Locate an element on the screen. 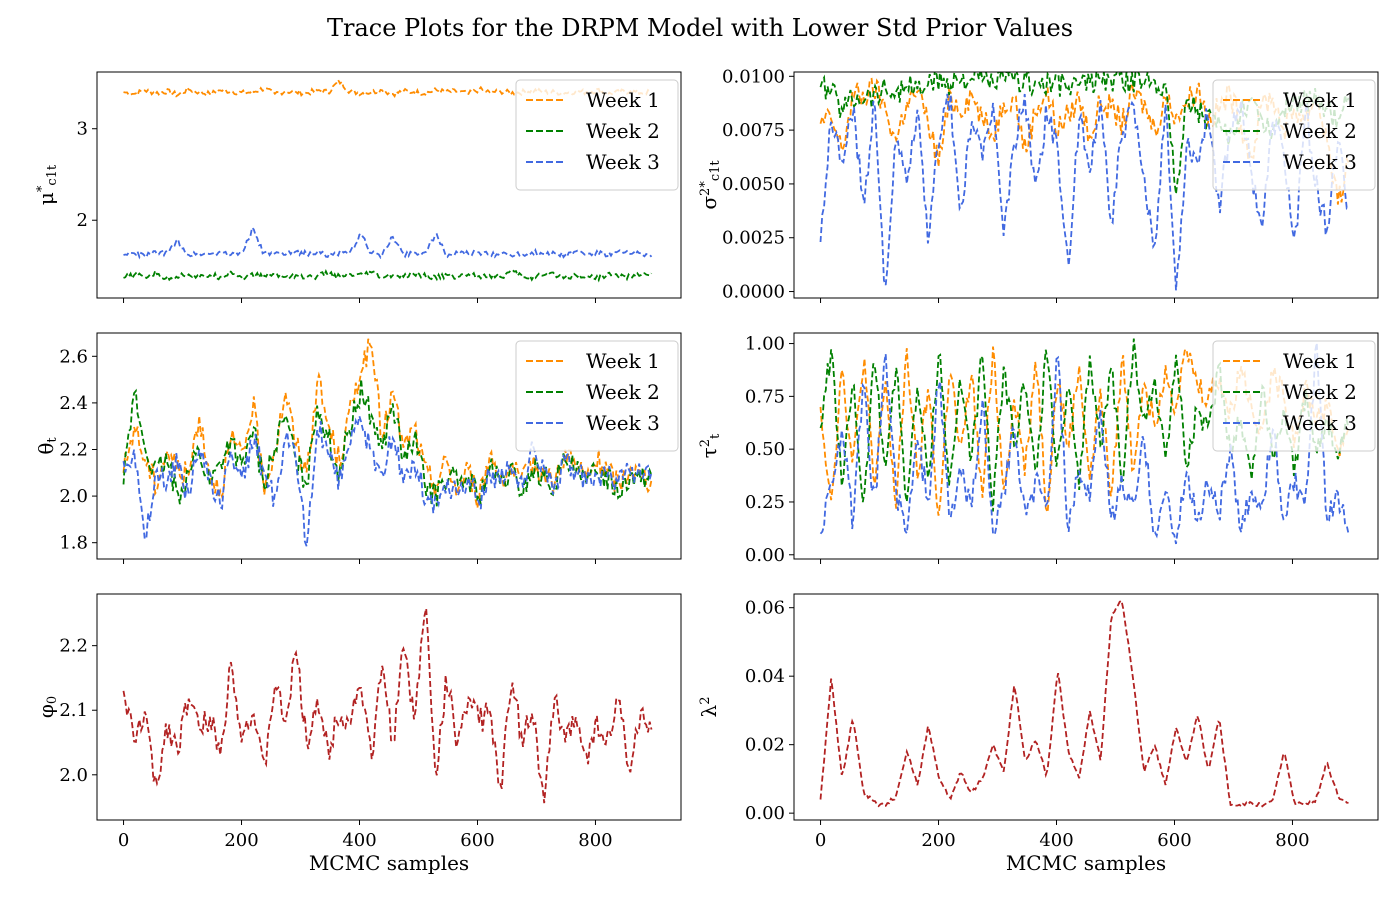  y-tick-label: 0.04 is located at coordinates (765, 676).